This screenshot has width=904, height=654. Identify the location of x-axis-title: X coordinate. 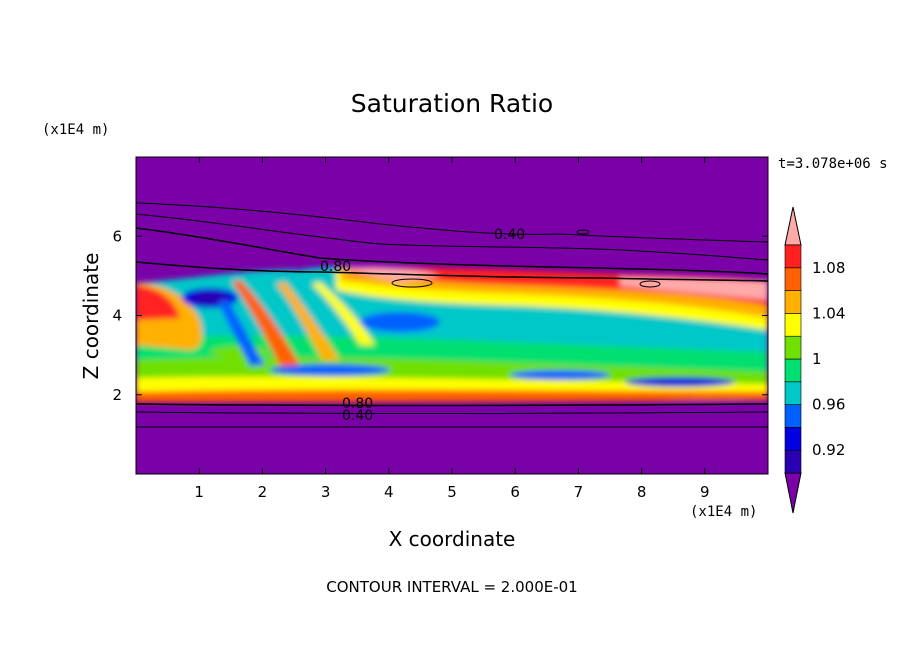
(452, 539).